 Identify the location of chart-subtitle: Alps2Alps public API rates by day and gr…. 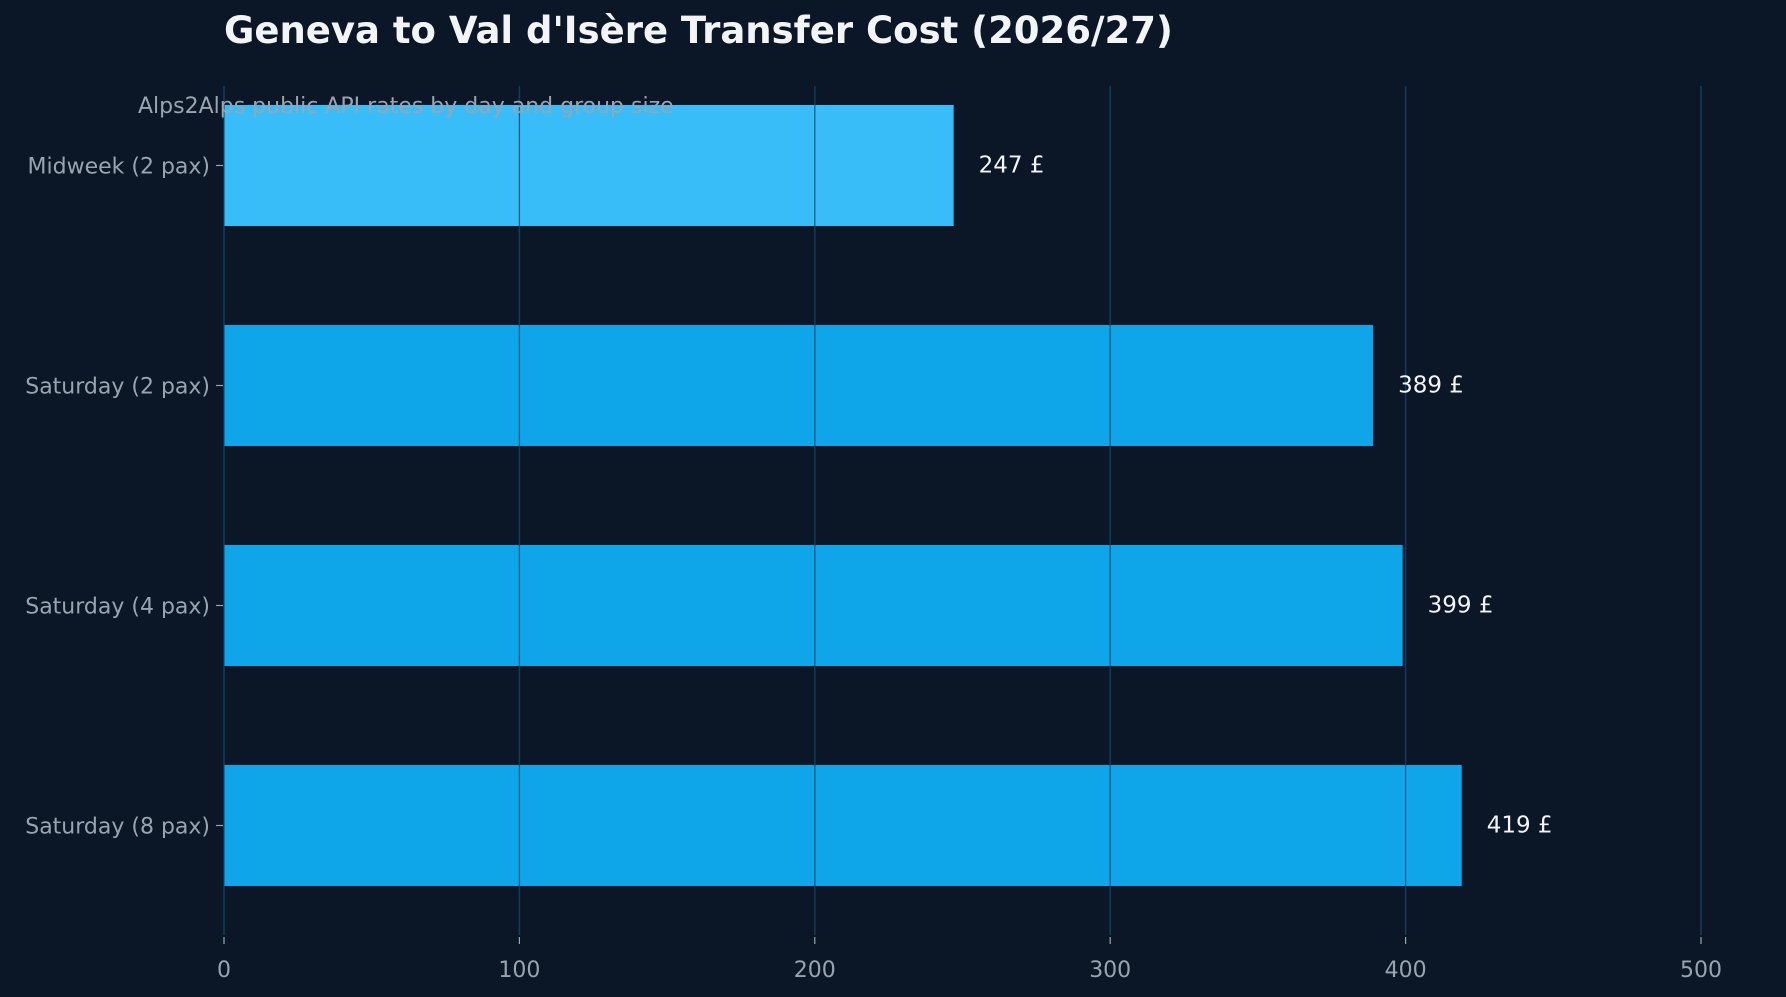
(406, 106).